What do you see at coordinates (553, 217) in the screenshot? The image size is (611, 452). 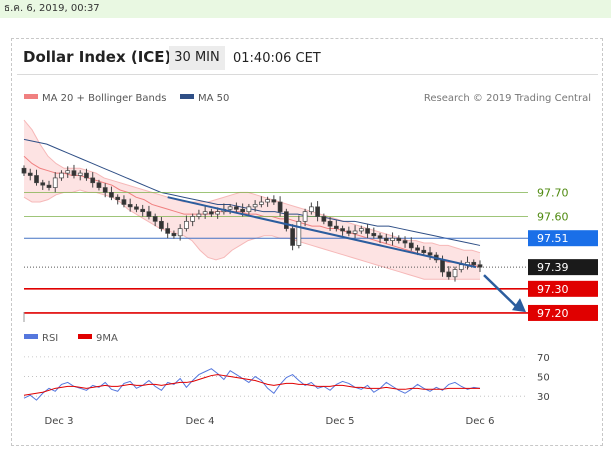 I see `level-label-97.60: 97.60` at bounding box center [553, 217].